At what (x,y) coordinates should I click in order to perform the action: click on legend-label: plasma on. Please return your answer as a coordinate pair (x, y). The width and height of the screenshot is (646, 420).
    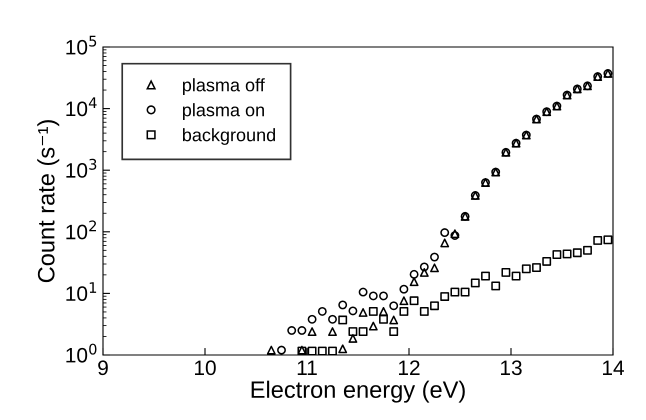
    Looking at the image, I should click on (223, 111).